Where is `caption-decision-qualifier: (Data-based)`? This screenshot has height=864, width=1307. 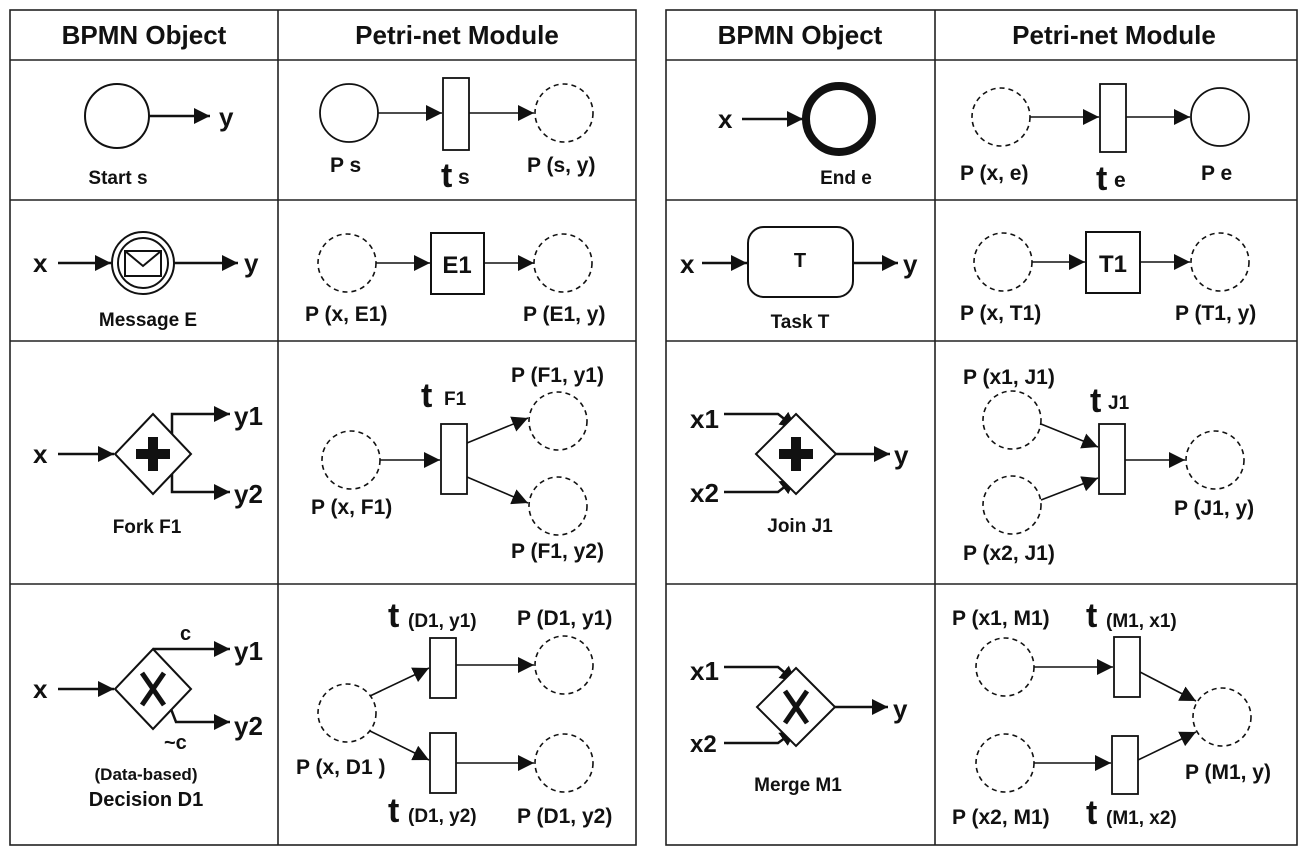 caption-decision-qualifier: (Data-based) is located at coordinates (146, 774).